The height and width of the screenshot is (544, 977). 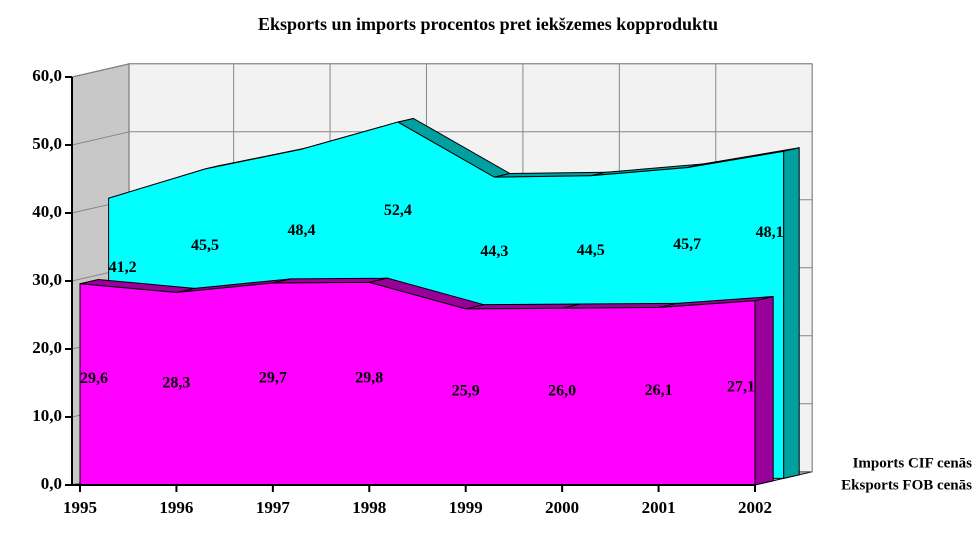 What do you see at coordinates (741, 387) in the screenshot?
I see `value-label: 27,1` at bounding box center [741, 387].